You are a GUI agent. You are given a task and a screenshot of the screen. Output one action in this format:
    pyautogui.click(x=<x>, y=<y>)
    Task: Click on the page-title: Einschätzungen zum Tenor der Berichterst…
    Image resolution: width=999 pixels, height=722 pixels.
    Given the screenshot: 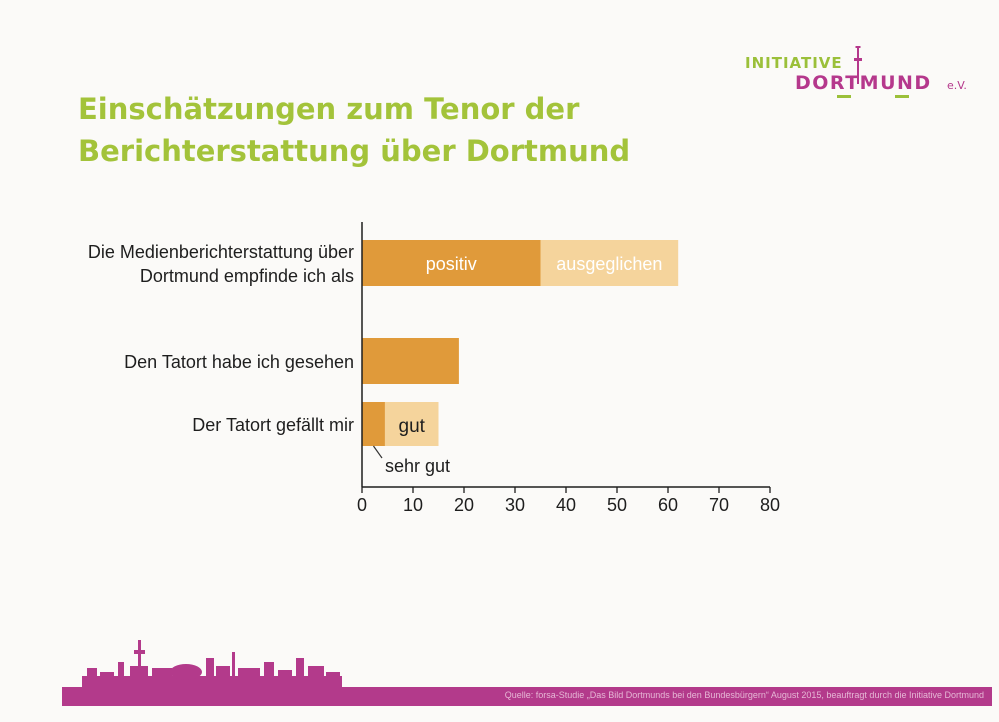 What is the action you would take?
    pyautogui.click(x=354, y=130)
    